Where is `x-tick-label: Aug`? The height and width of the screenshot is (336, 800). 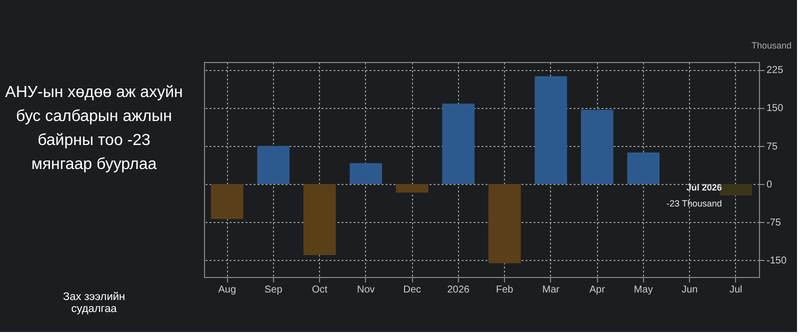
x-tick-label: Aug is located at coordinates (227, 290).